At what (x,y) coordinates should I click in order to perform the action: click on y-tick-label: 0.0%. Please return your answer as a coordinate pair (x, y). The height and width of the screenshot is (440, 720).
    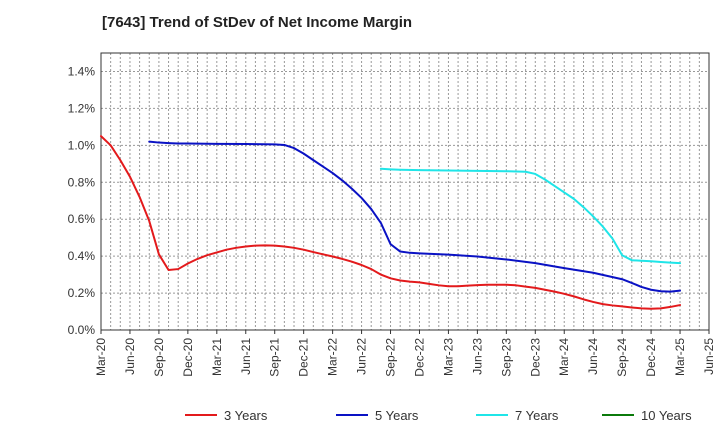
    Looking at the image, I should click on (82, 330).